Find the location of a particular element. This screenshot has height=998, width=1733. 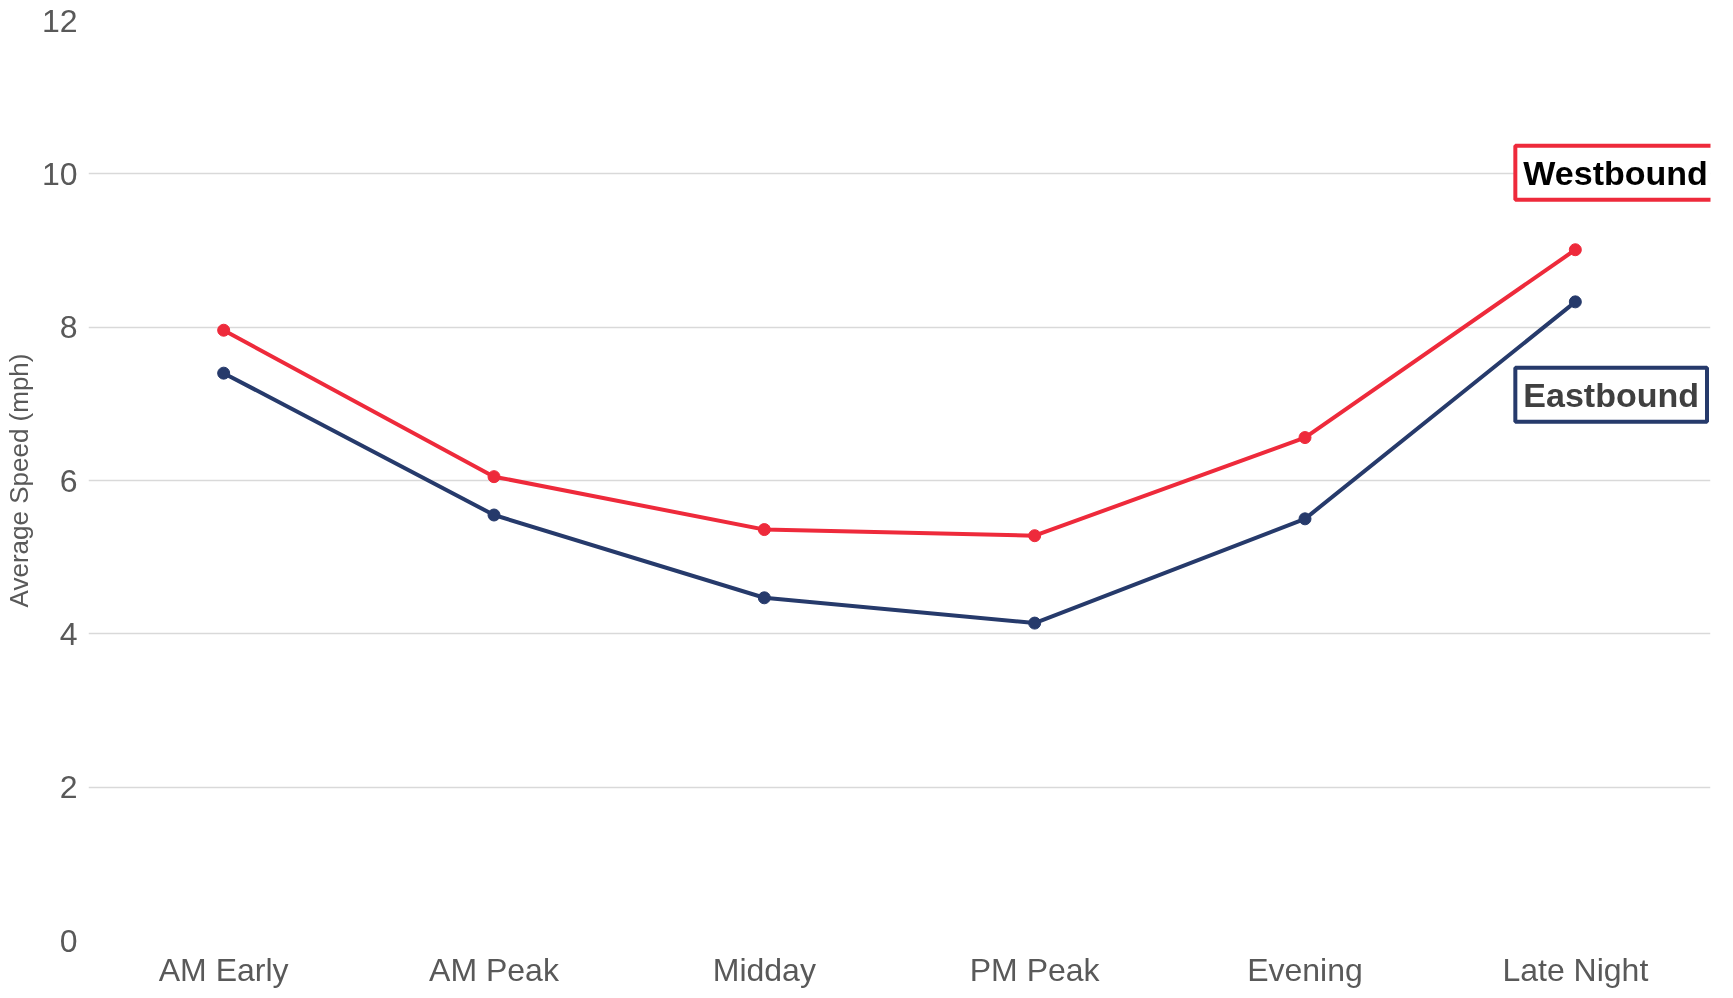

y-tick-label: 0 is located at coordinates (68, 940).